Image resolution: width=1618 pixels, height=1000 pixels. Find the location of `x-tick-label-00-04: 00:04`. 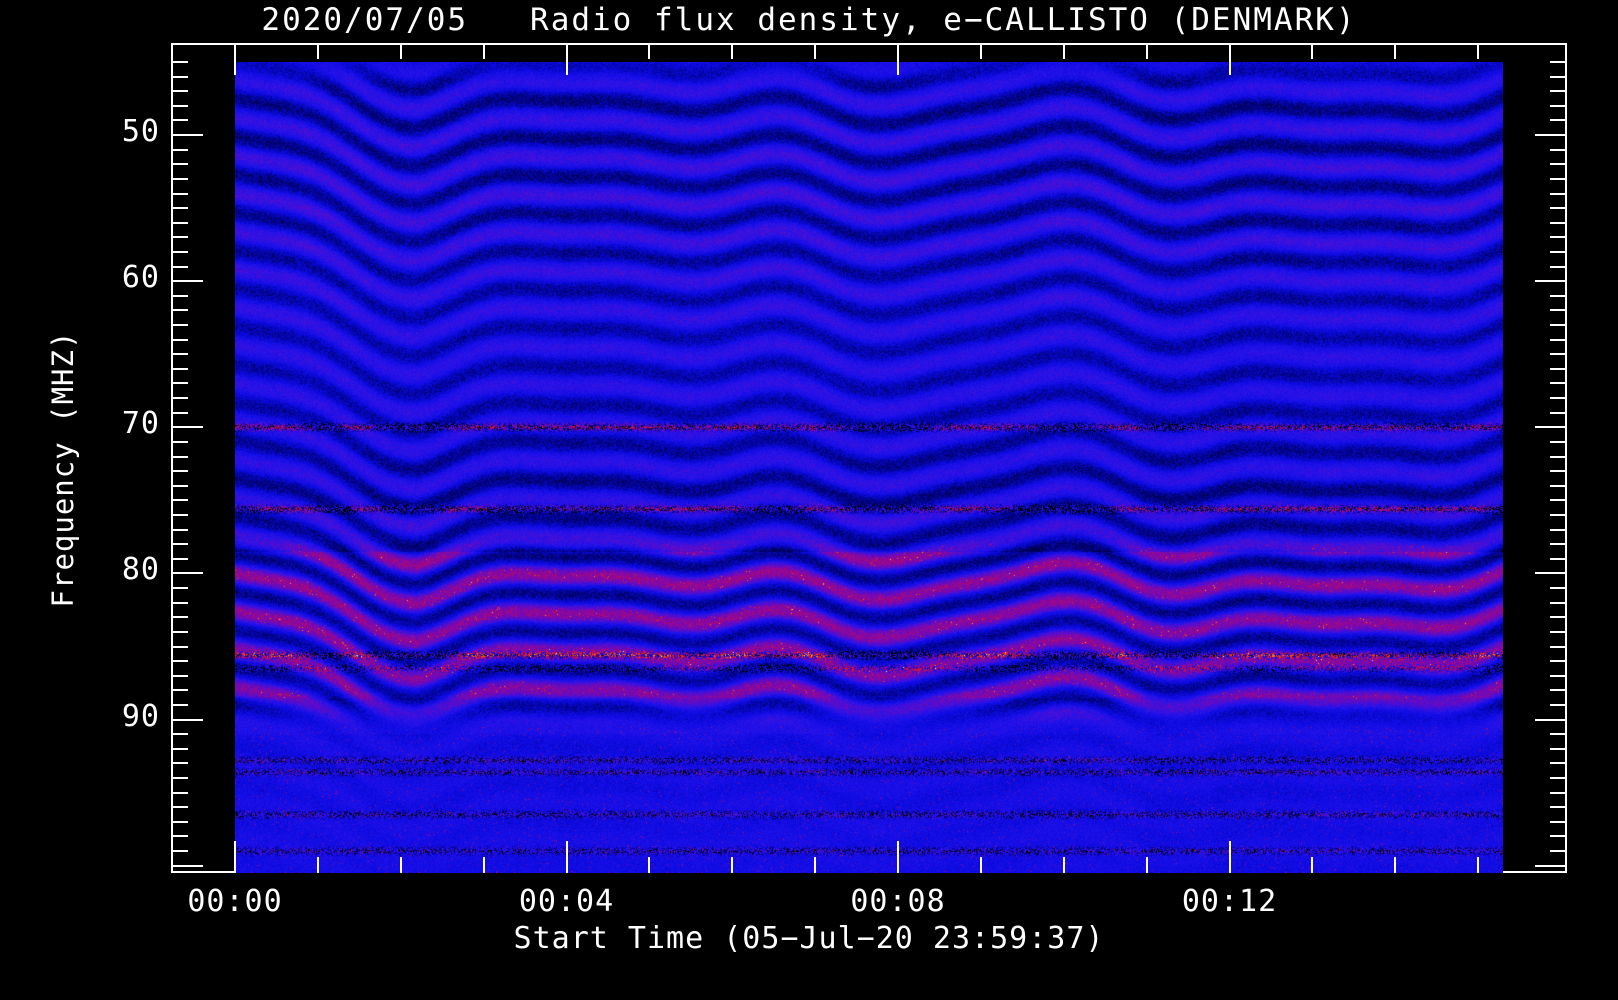

x-tick-label-00-04: 00:04 is located at coordinates (566, 901).